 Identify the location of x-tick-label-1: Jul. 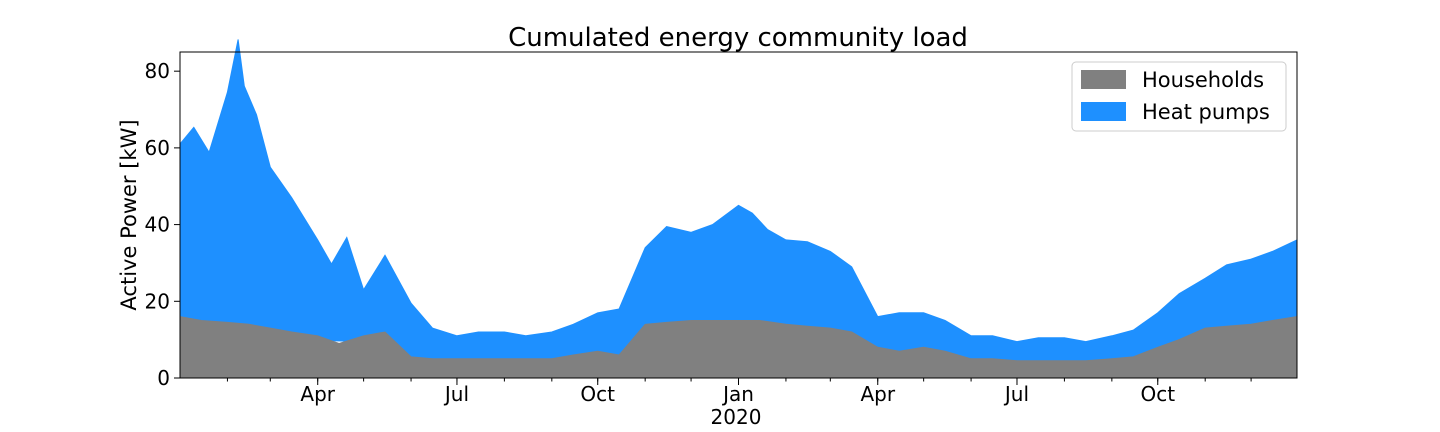
(456, 394).